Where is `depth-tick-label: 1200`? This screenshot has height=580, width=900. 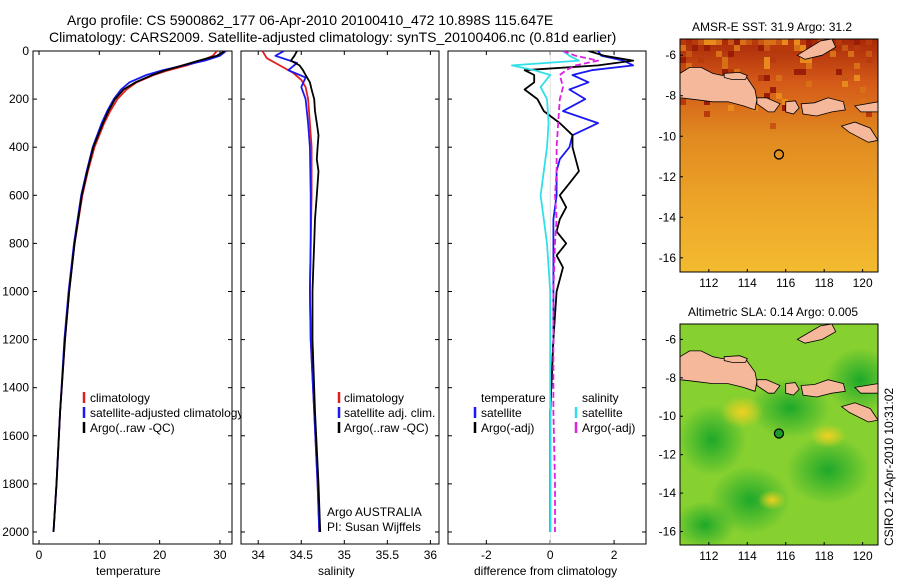 depth-tick-label: 1200 is located at coordinates (15, 340).